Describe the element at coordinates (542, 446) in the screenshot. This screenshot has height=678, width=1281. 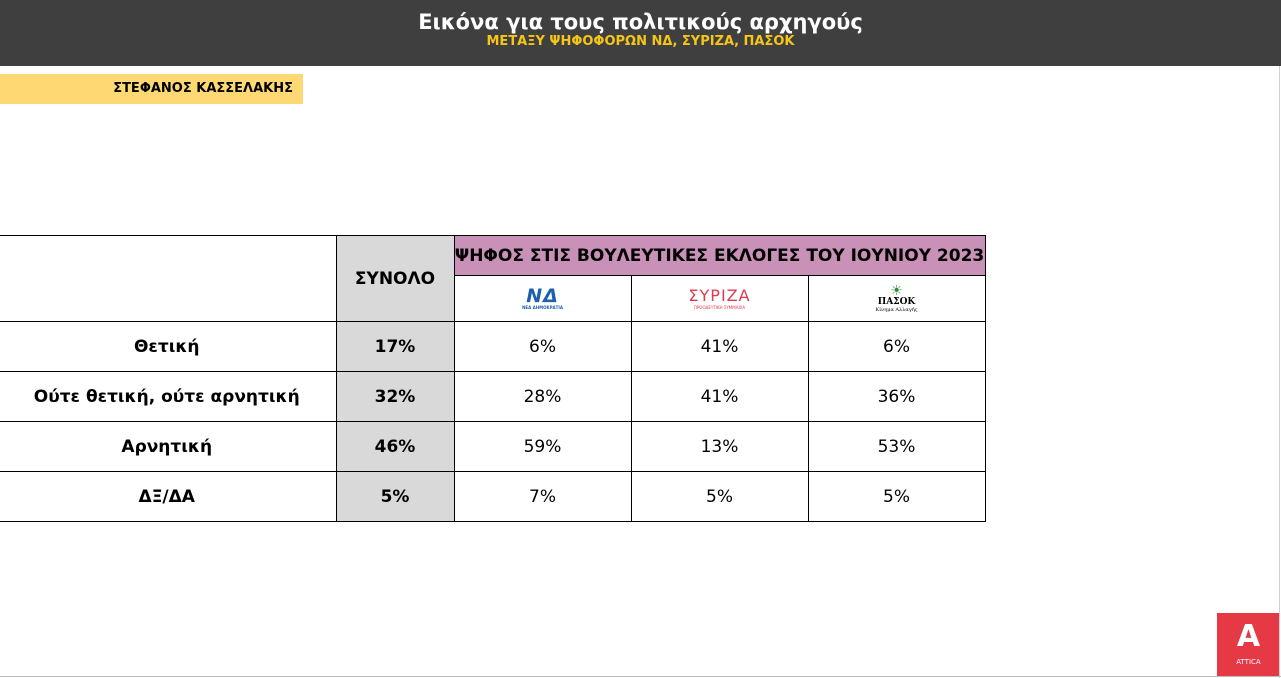
I see `value-cell-nd: 59%` at that location.